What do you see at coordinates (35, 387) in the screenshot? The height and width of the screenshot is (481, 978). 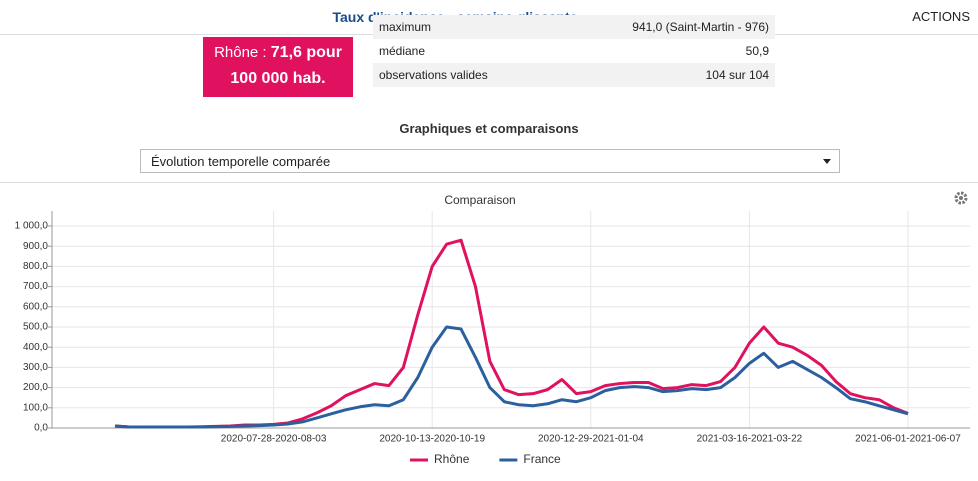 I see `y-tick-label: 200,0` at bounding box center [35, 387].